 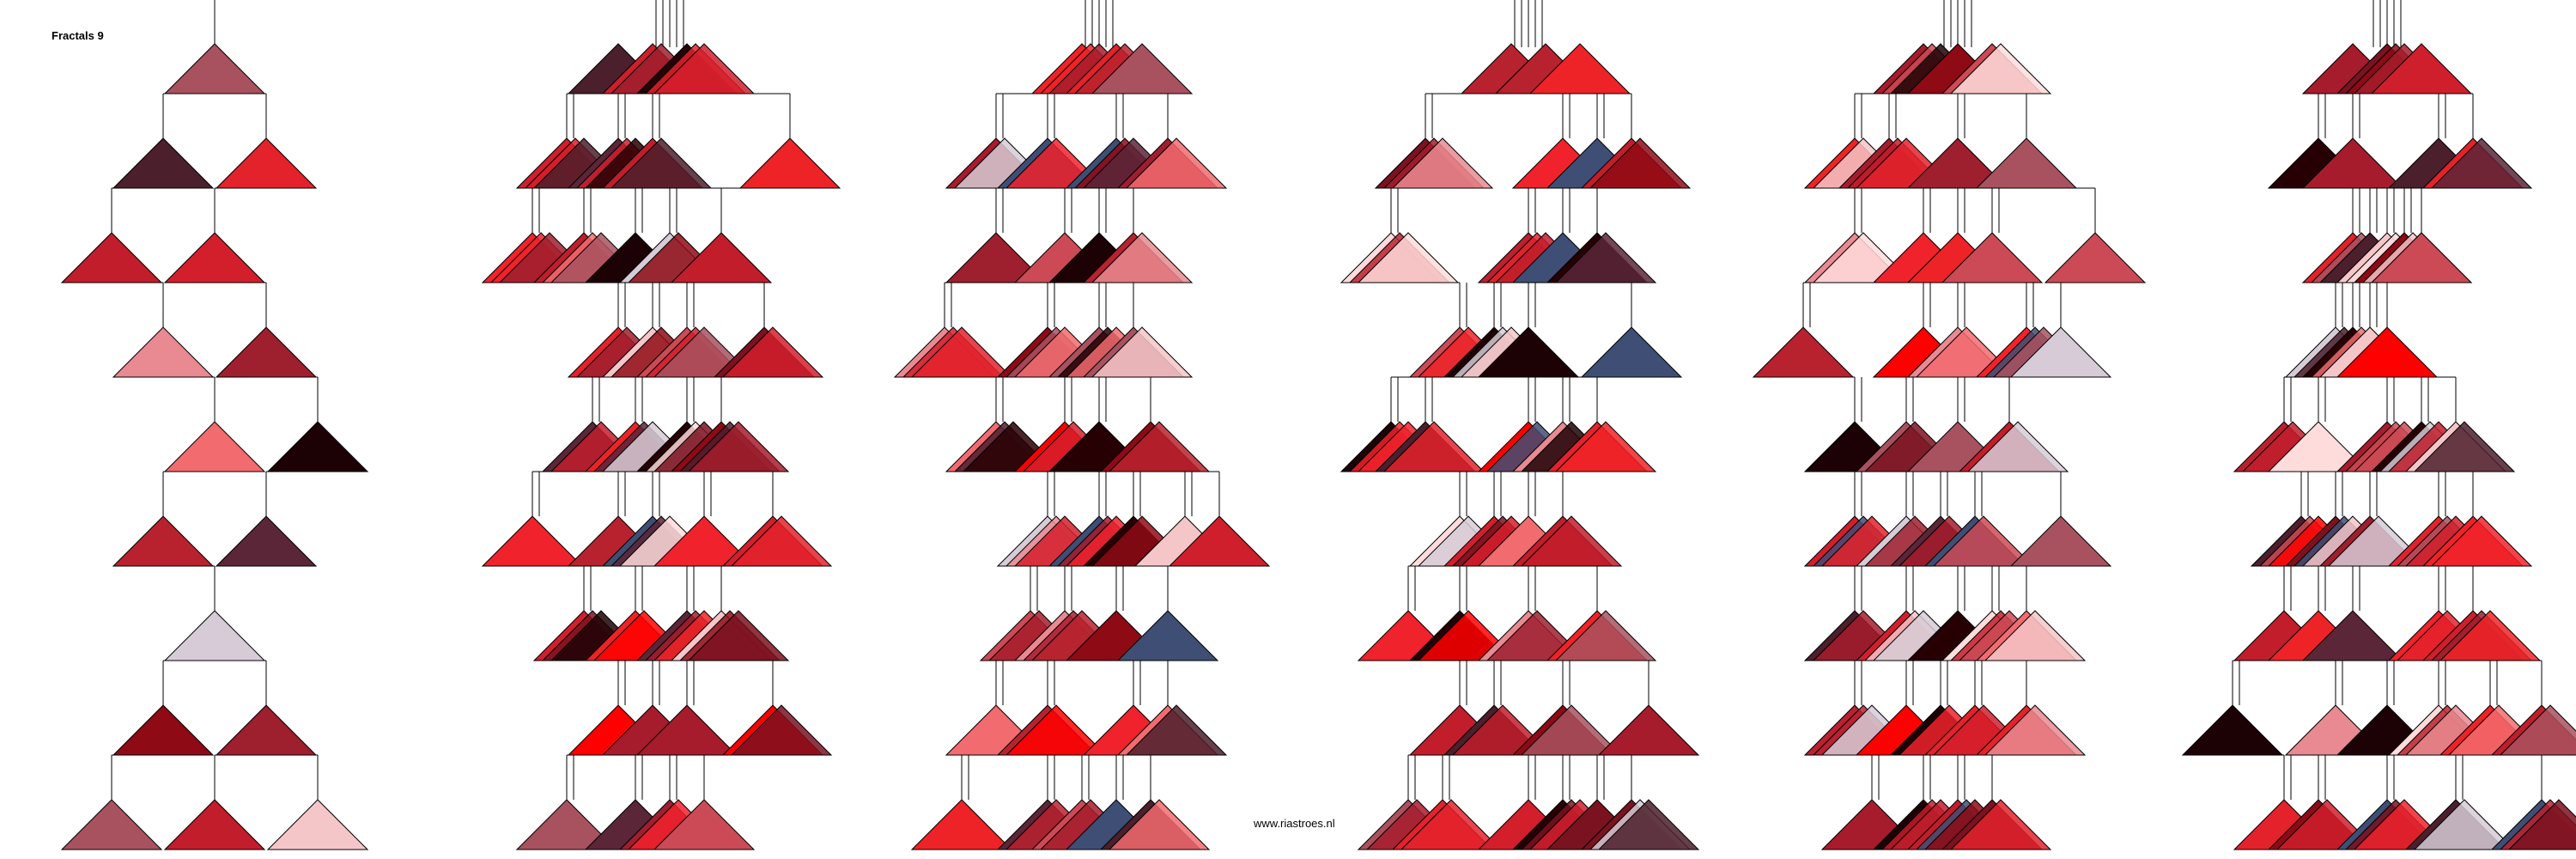 What do you see at coordinates (1294, 824) in the screenshot?
I see `site-credit: www.riastroes.nl` at bounding box center [1294, 824].